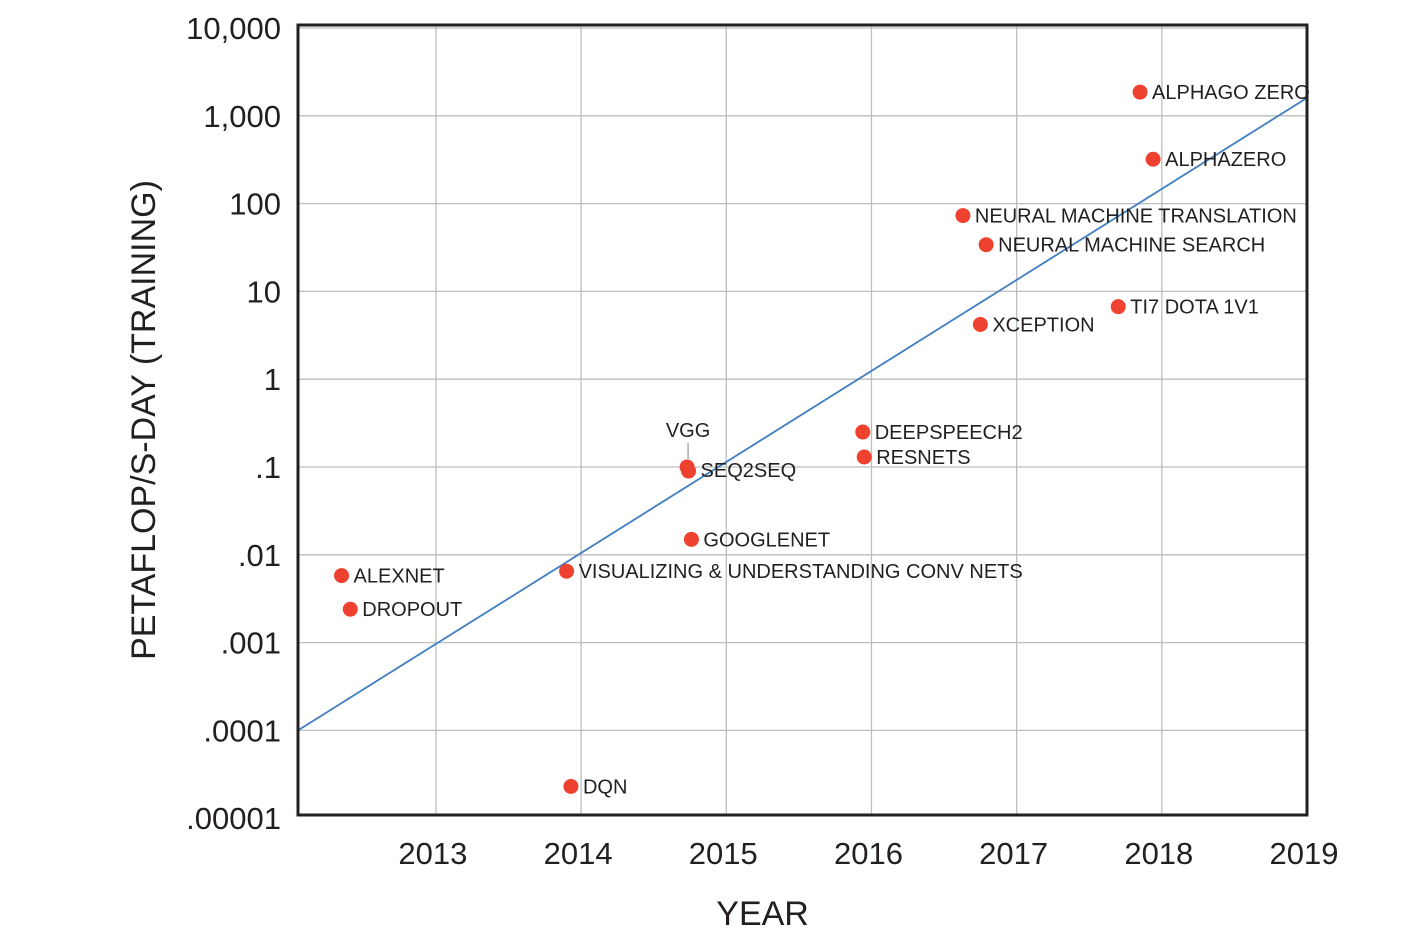 This screenshot has height=948, width=1413. What do you see at coordinates (233, 818) in the screenshot?
I see `y-tick-label: .00001` at bounding box center [233, 818].